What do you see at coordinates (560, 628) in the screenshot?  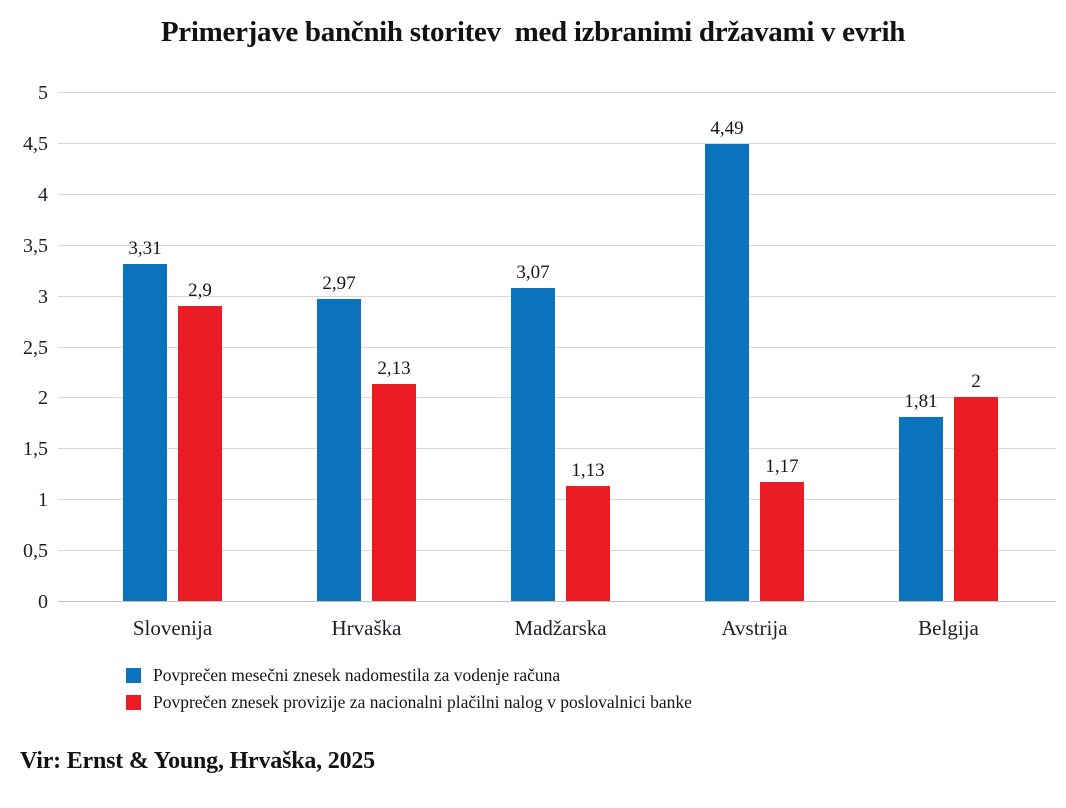 I see `x-axis-label: Madžarska` at bounding box center [560, 628].